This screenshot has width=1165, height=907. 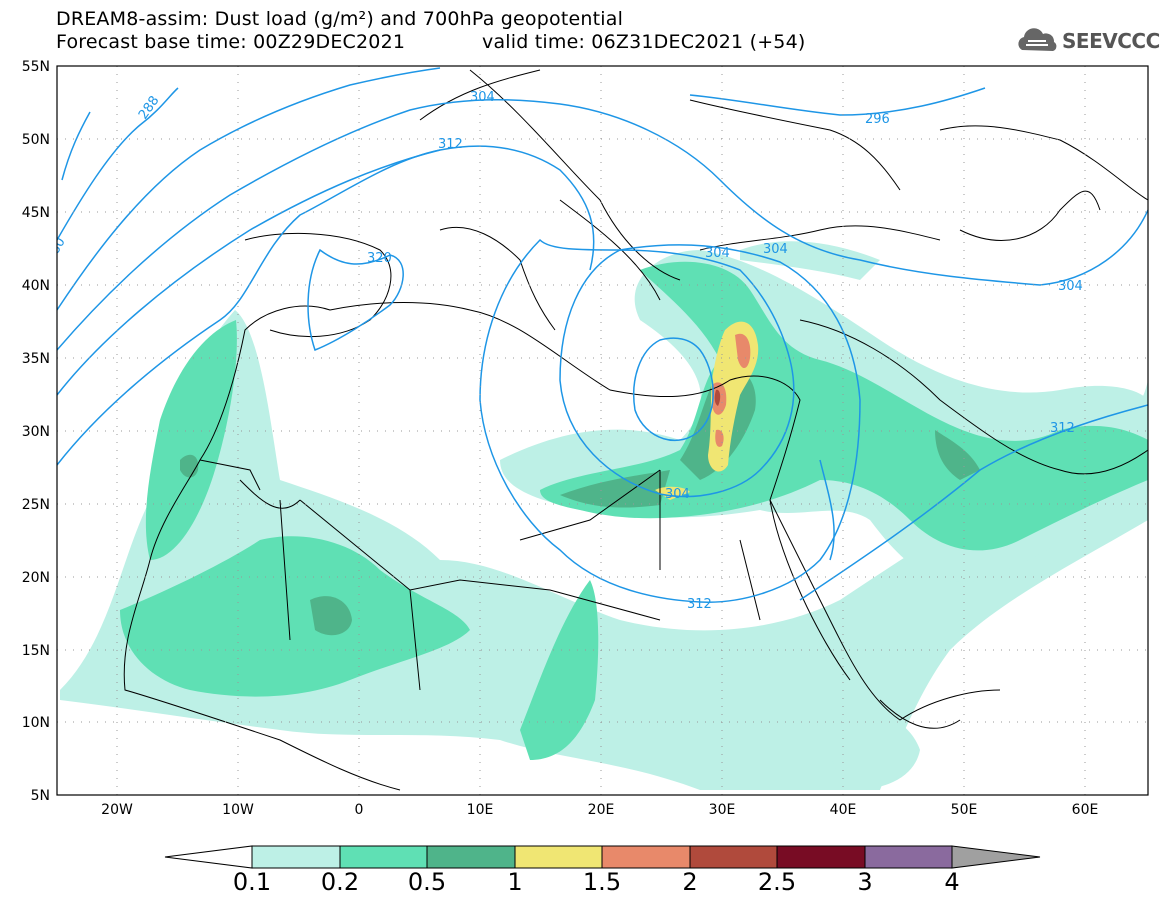 What do you see at coordinates (480, 810) in the screenshot?
I see `lon-label: 10E` at bounding box center [480, 810].